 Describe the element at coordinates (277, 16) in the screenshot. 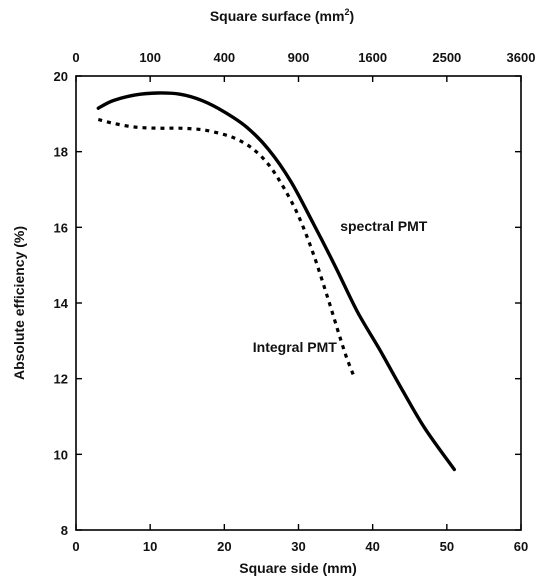

I see `x2-axis-title-base: Square surface (mm` at that location.